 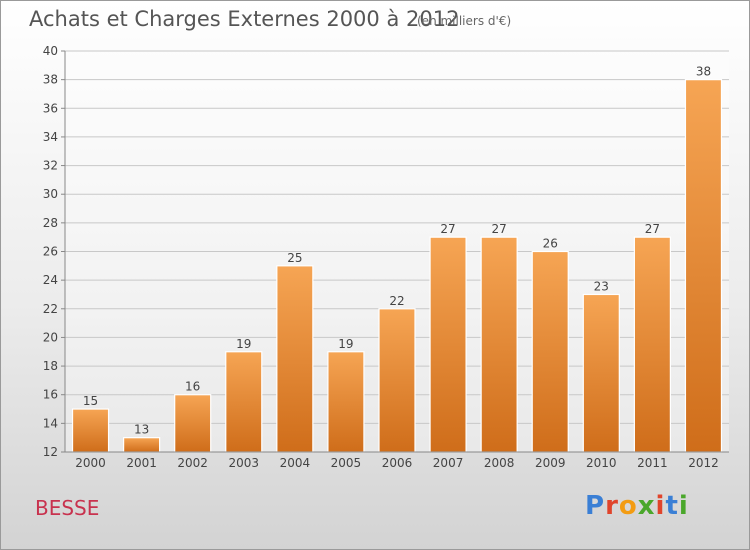 What do you see at coordinates (601, 463) in the screenshot?
I see `x-tick-label: 2010` at bounding box center [601, 463].